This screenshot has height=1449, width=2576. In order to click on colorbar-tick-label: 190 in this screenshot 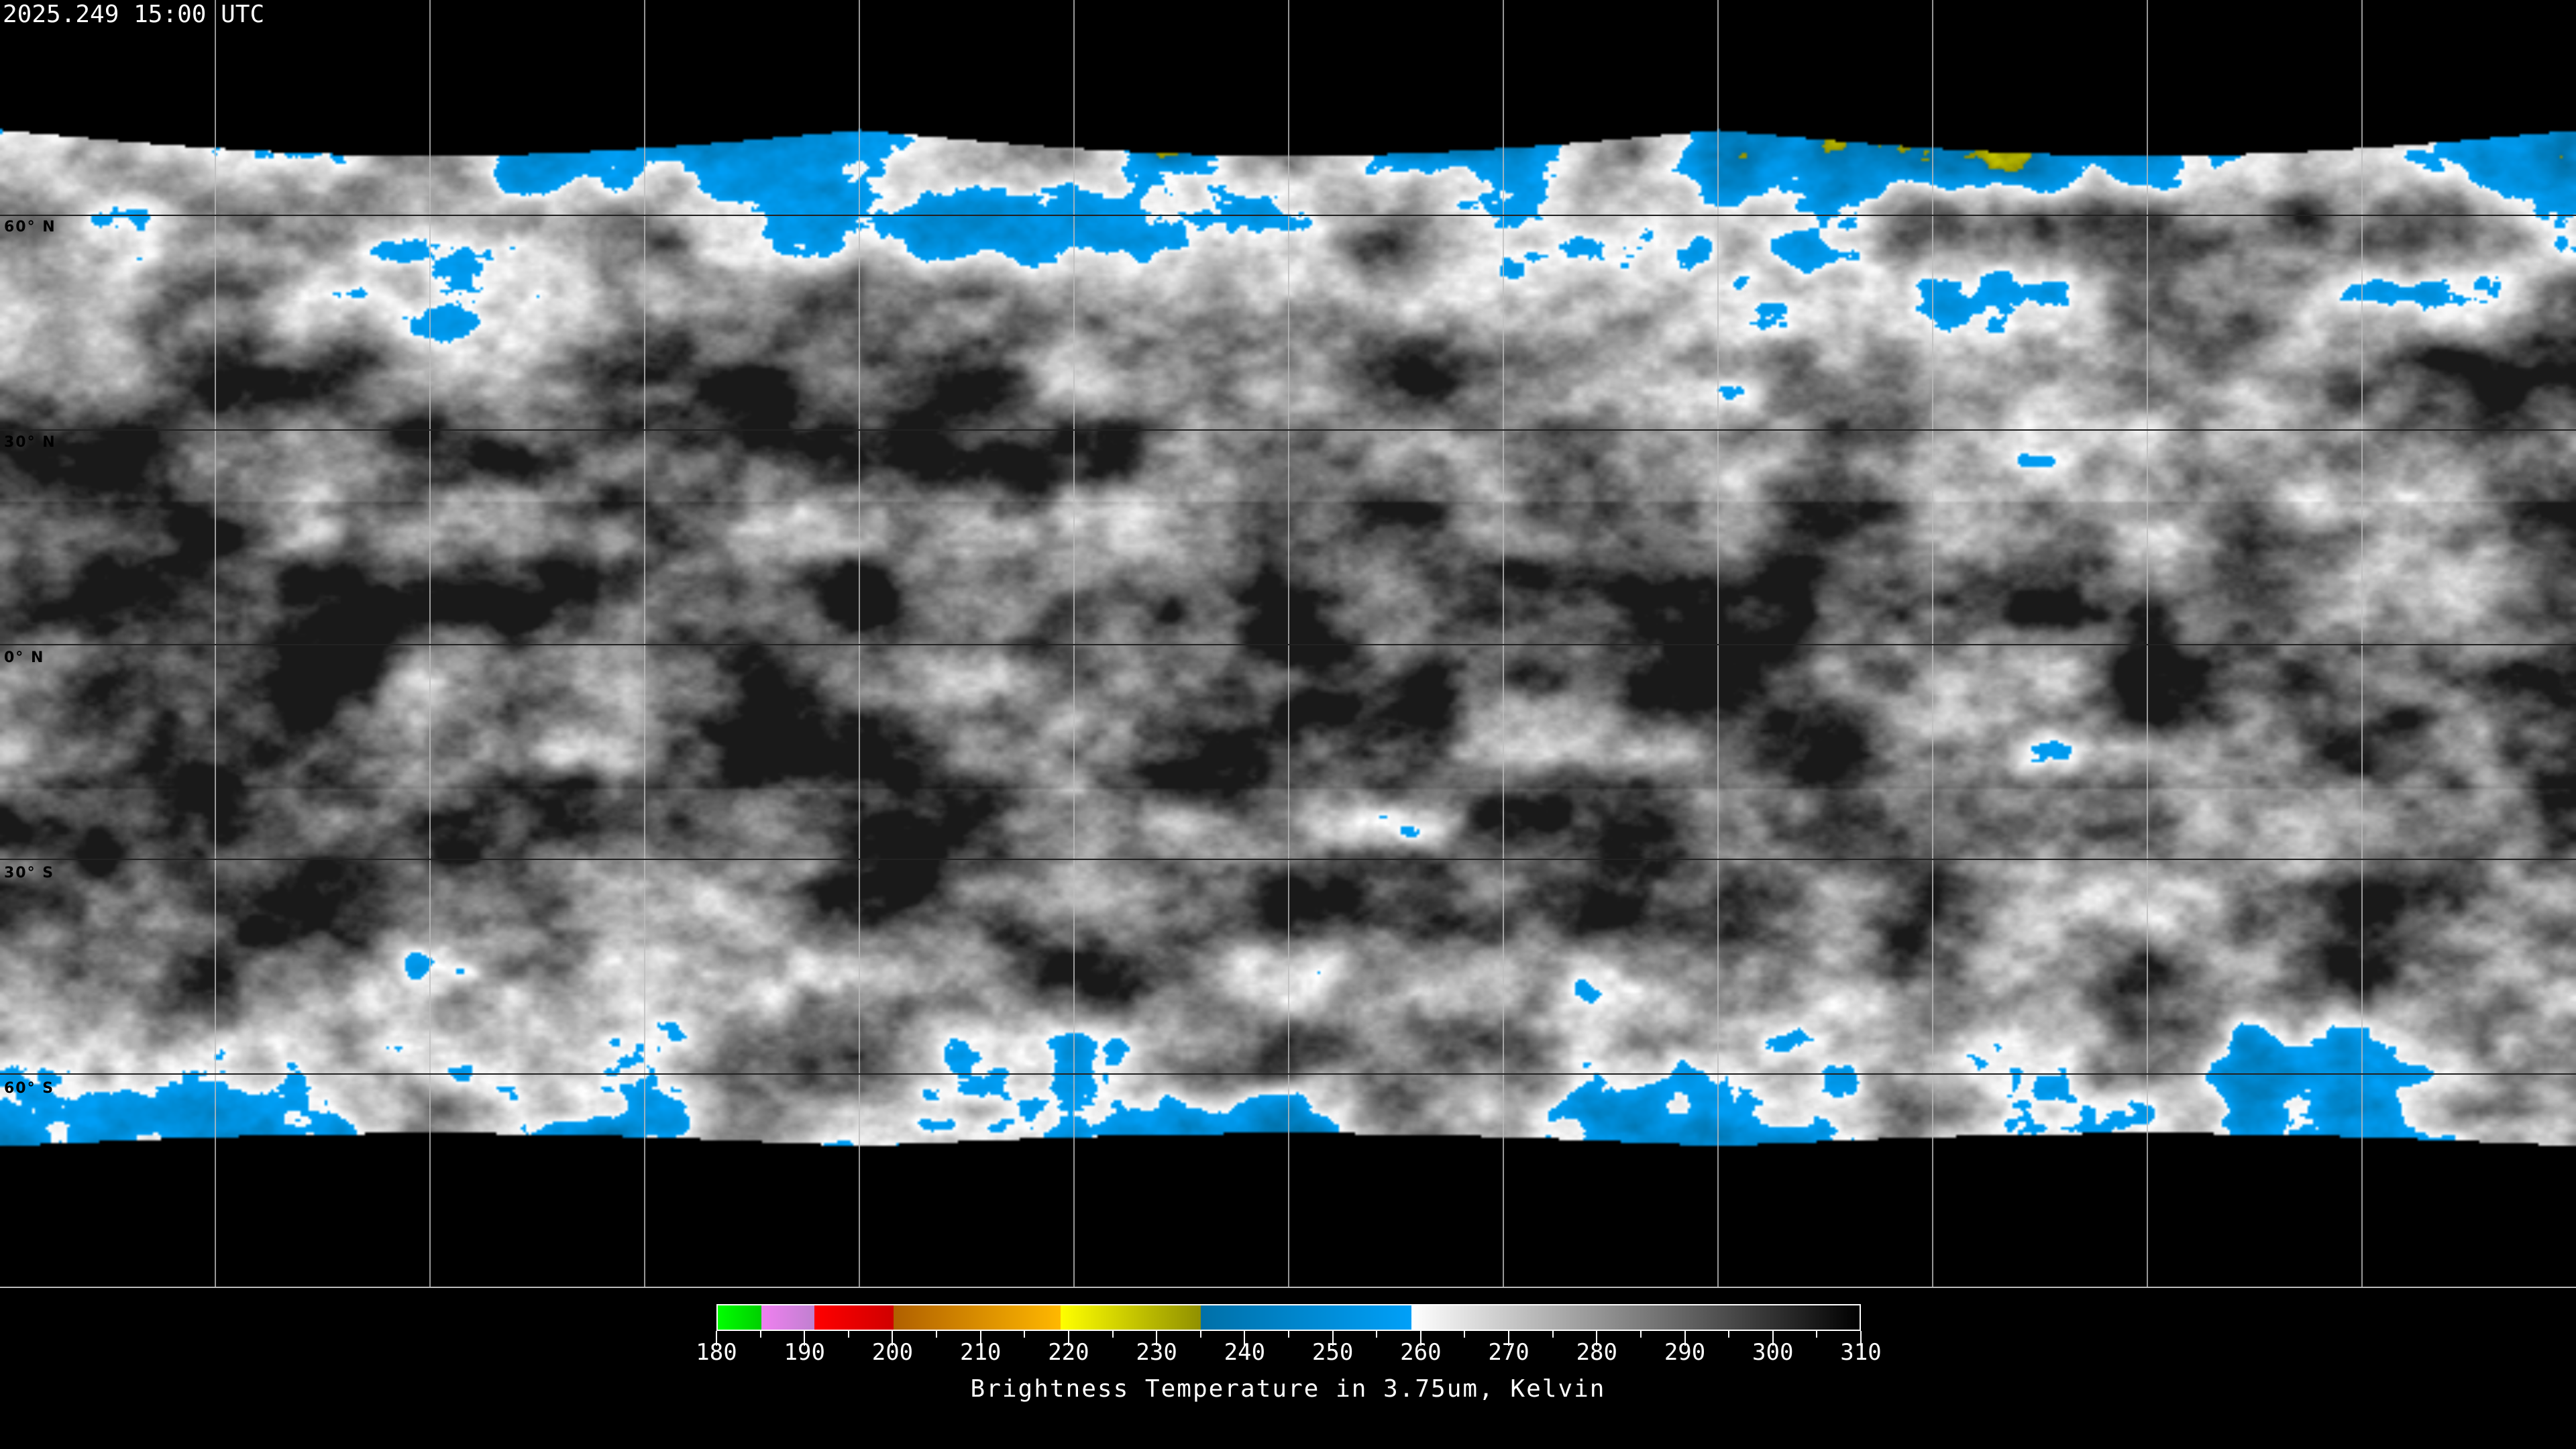, I will do `click(804, 1352)`.